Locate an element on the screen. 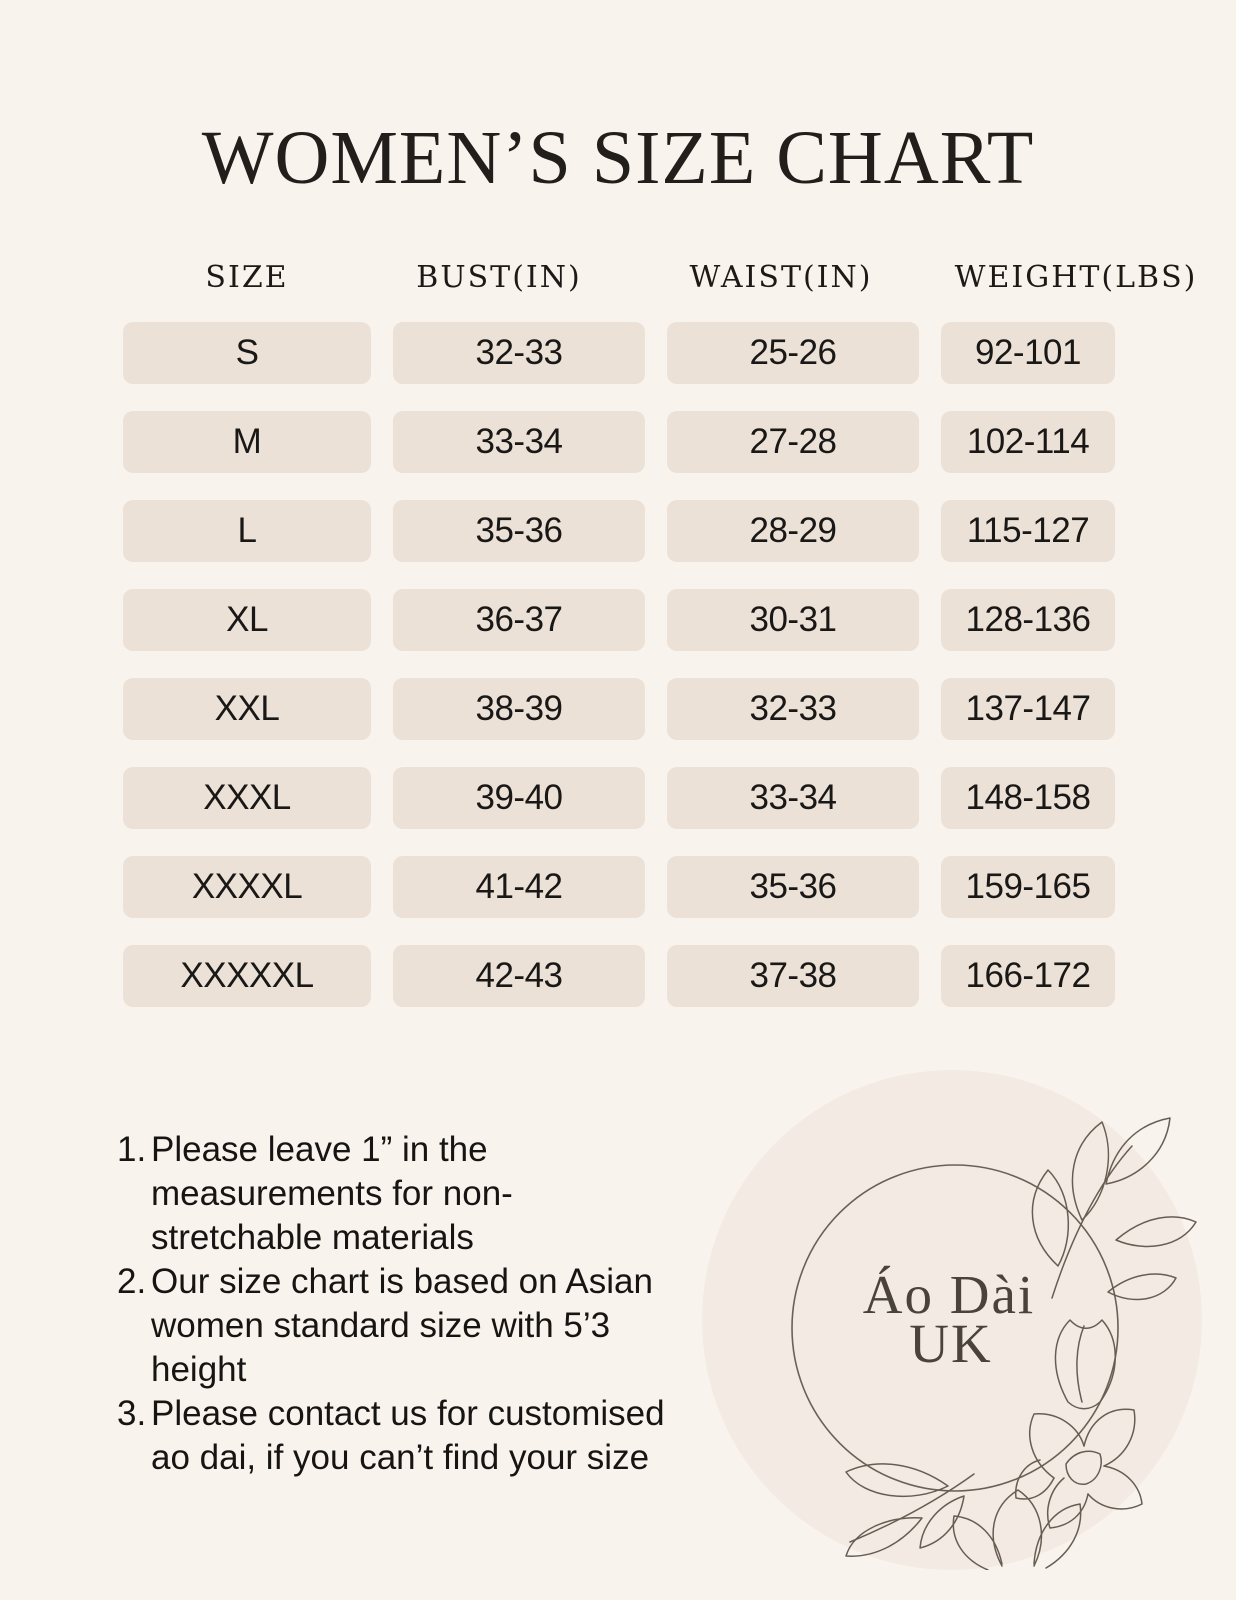  cell-size: L is located at coordinates (247, 531).